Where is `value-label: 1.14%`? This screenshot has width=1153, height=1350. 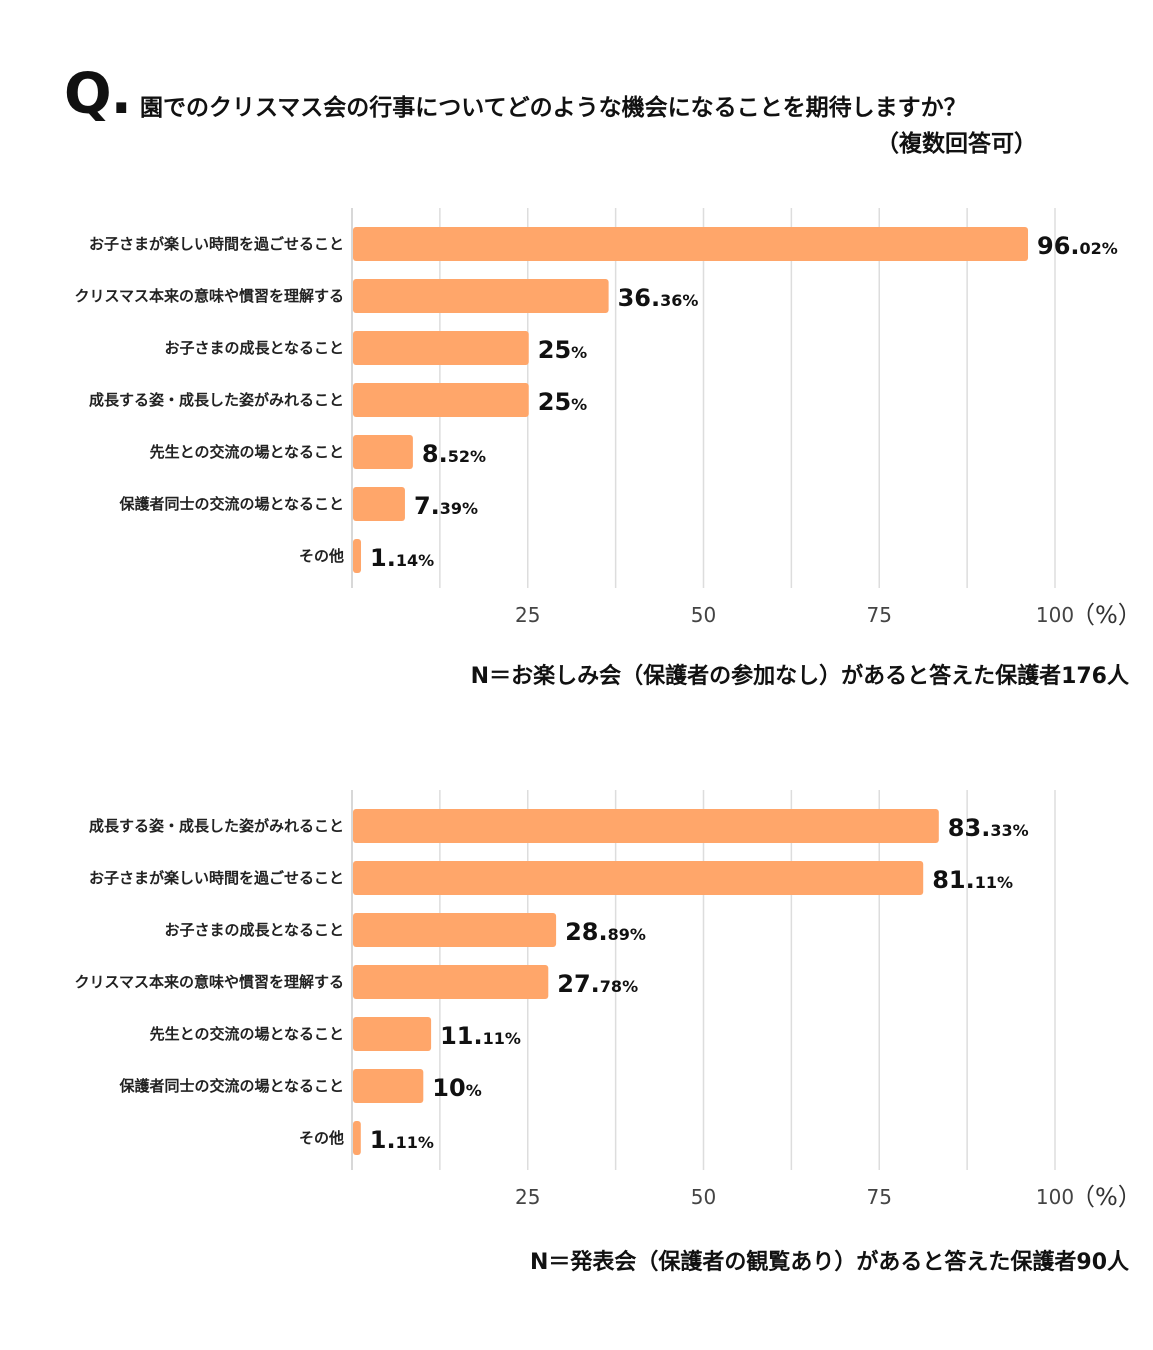 value-label: 1.14% is located at coordinates (402, 558).